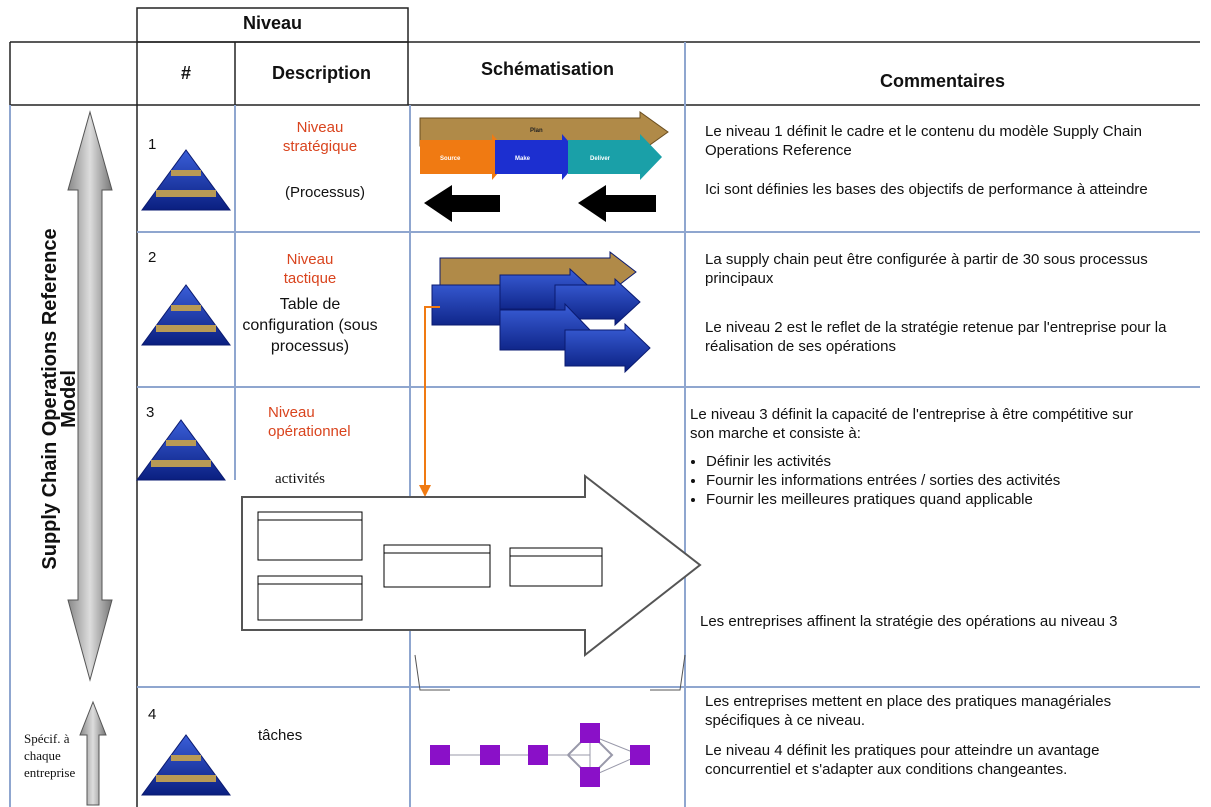 The width and height of the screenshot is (1211, 807). Describe the element at coordinates (541, 312) in the screenshot. I see `configuration-schema` at that location.